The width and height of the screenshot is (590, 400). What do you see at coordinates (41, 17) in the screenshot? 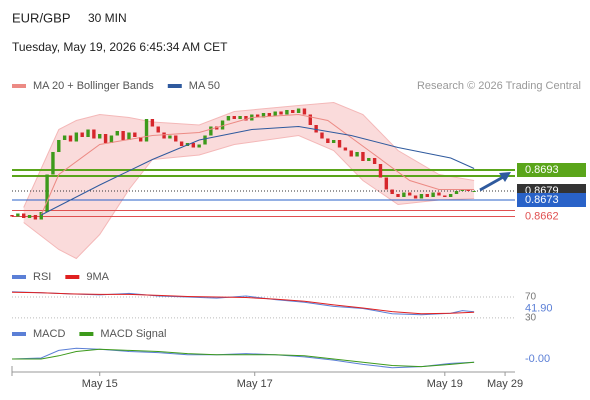
I see `symbol: EUR/GBP` at bounding box center [41, 17].